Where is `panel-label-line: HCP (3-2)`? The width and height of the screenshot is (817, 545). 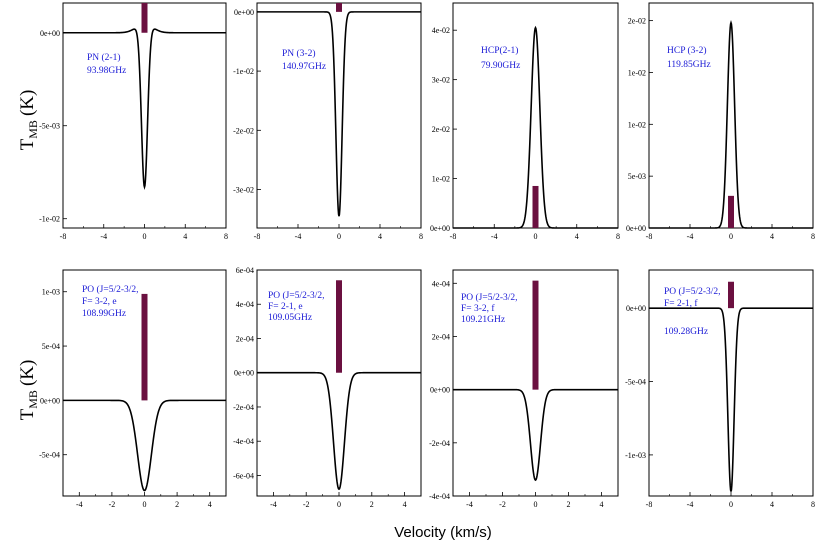 panel-label-line: HCP (3-2) is located at coordinates (687, 50).